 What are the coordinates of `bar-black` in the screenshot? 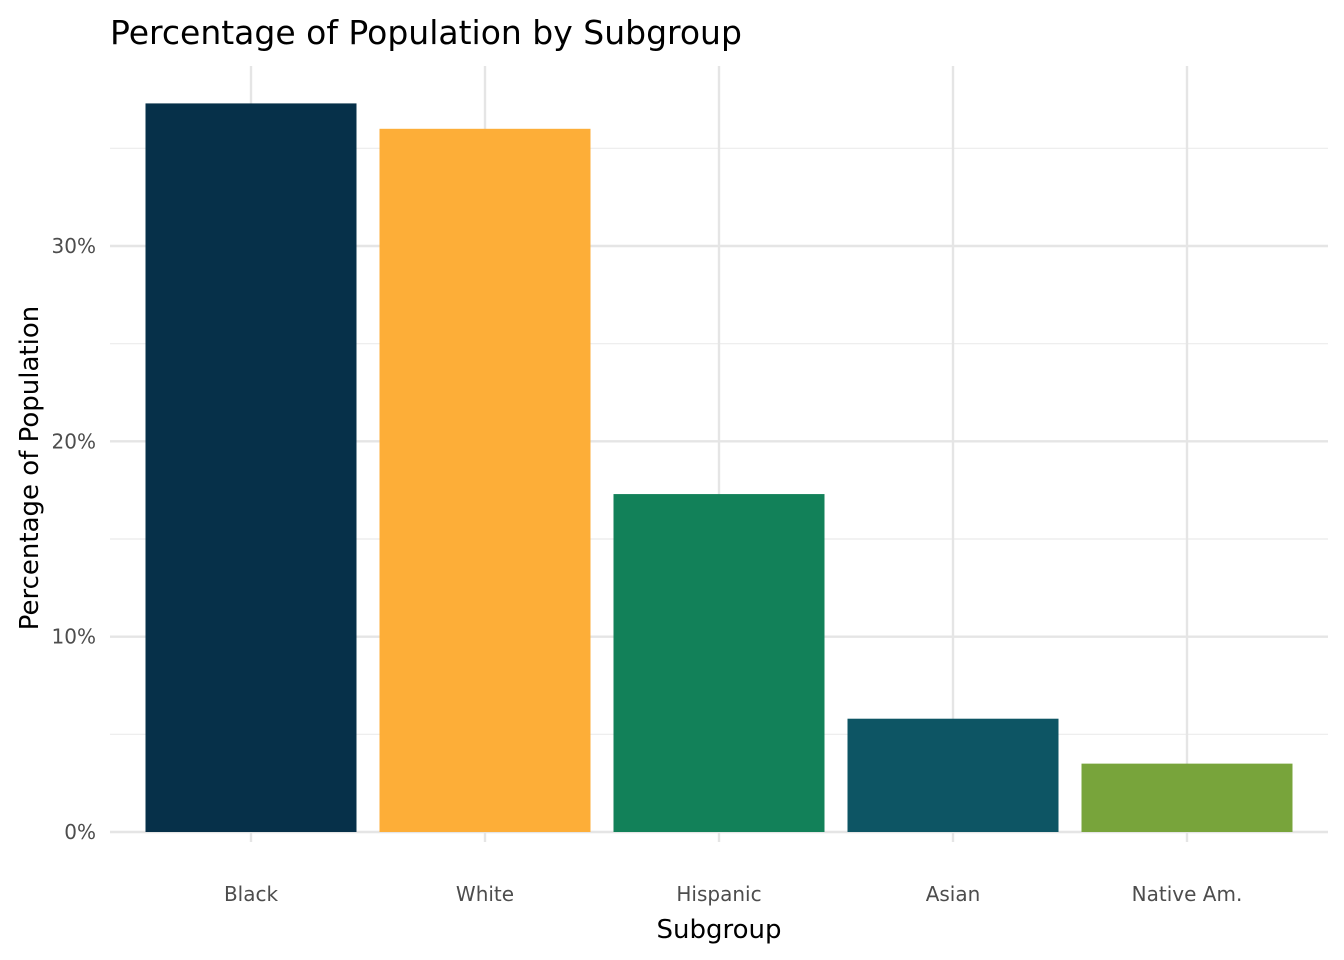 It's located at (251, 467).